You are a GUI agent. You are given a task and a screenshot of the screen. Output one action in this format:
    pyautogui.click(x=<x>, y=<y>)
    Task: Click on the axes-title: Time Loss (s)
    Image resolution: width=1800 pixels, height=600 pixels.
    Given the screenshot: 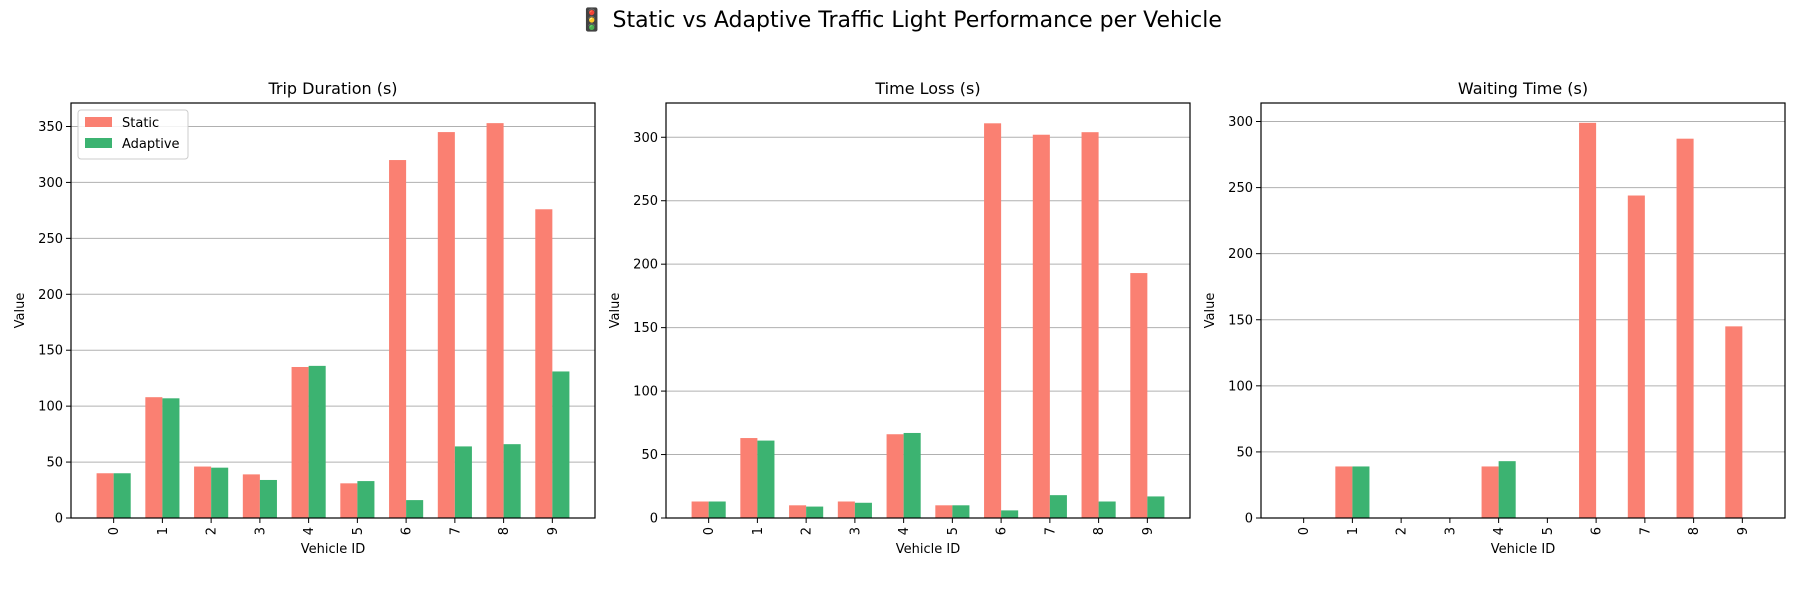 What is the action you would take?
    pyautogui.click(x=927, y=88)
    